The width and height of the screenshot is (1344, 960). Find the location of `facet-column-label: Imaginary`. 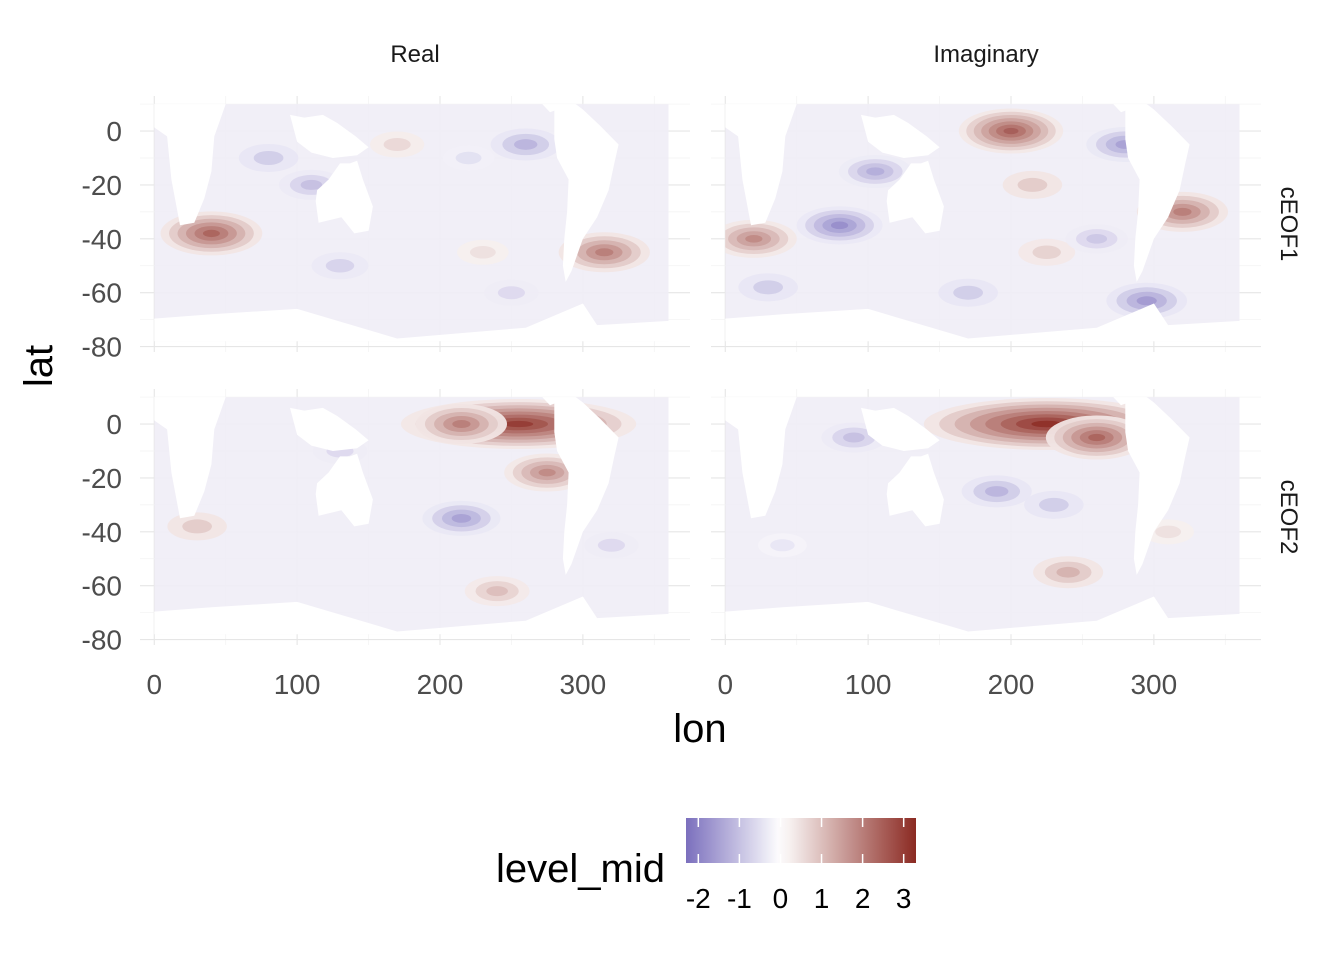

facet-column-label: Imaginary is located at coordinates (985, 54).